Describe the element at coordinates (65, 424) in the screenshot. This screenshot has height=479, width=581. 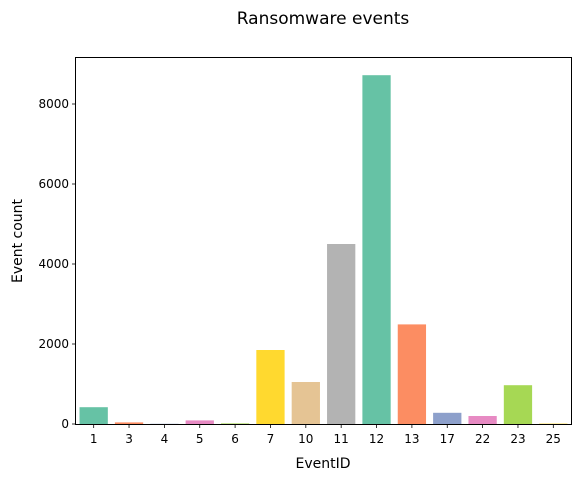
I see `y-tick-label: 0` at that location.